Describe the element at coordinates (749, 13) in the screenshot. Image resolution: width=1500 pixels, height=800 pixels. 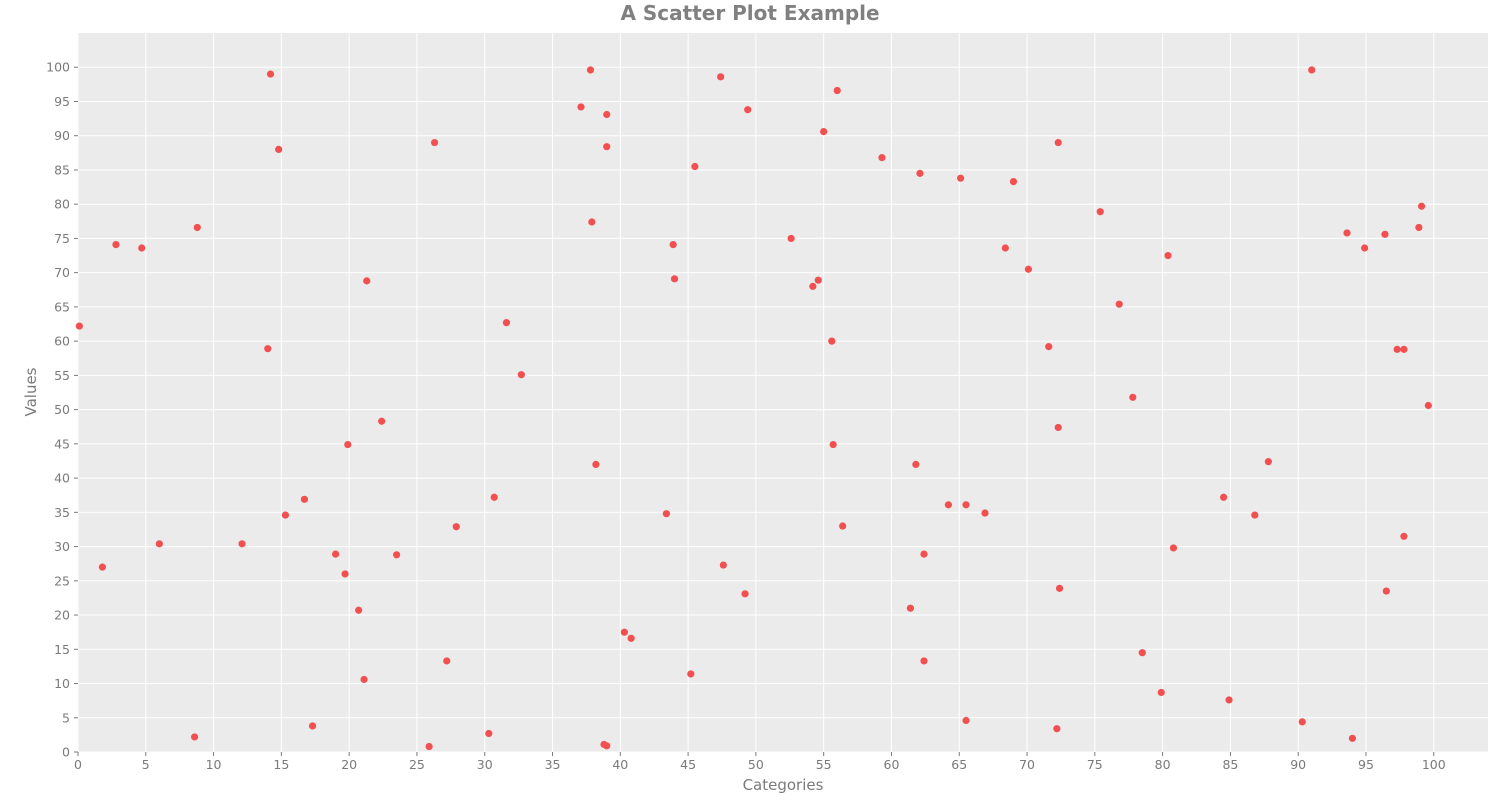
I see `chart-title: A Scatter Plot Example` at that location.